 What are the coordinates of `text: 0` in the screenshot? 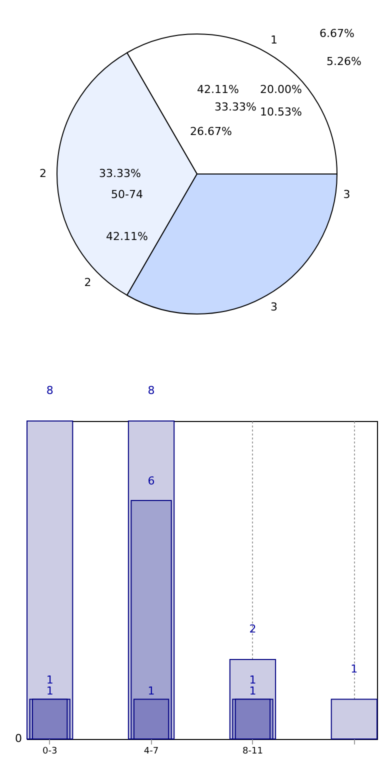 It's located at (18, 738).